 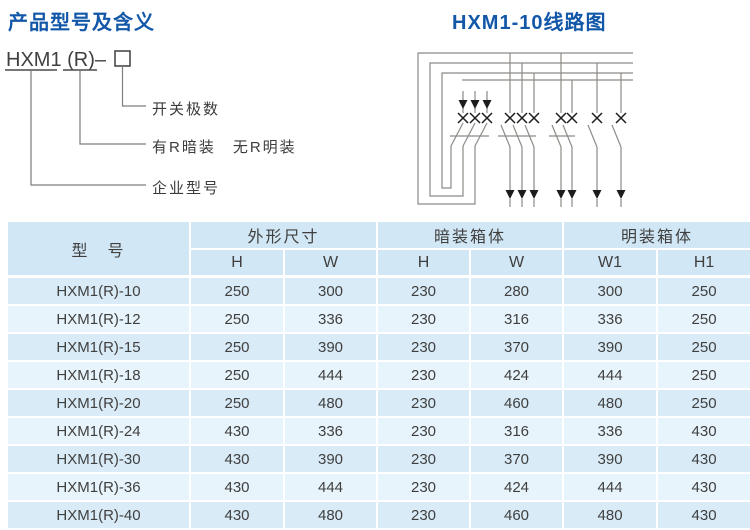 I want to click on circuit-bus-lines, so click(x=525, y=129).